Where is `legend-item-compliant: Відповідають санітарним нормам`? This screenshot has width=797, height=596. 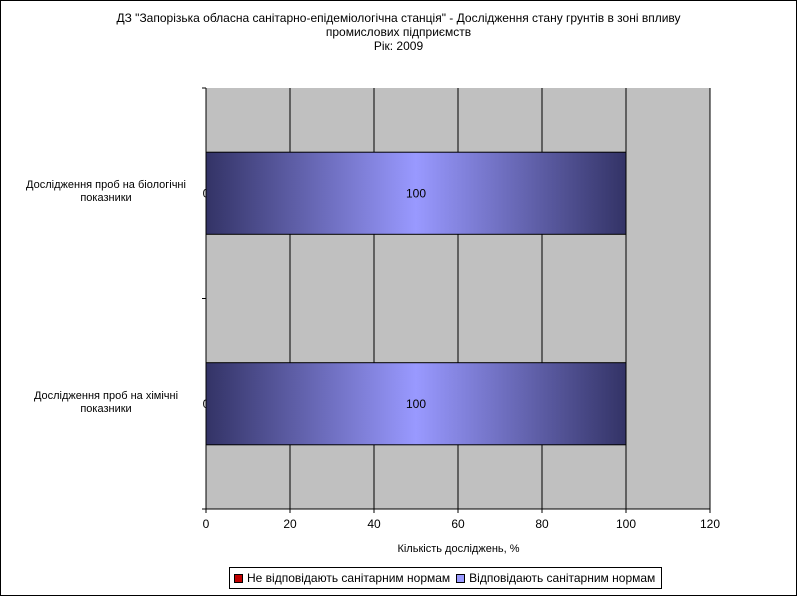 legend-item-compliant: Відповідають санітарним нормам is located at coordinates (555, 578).